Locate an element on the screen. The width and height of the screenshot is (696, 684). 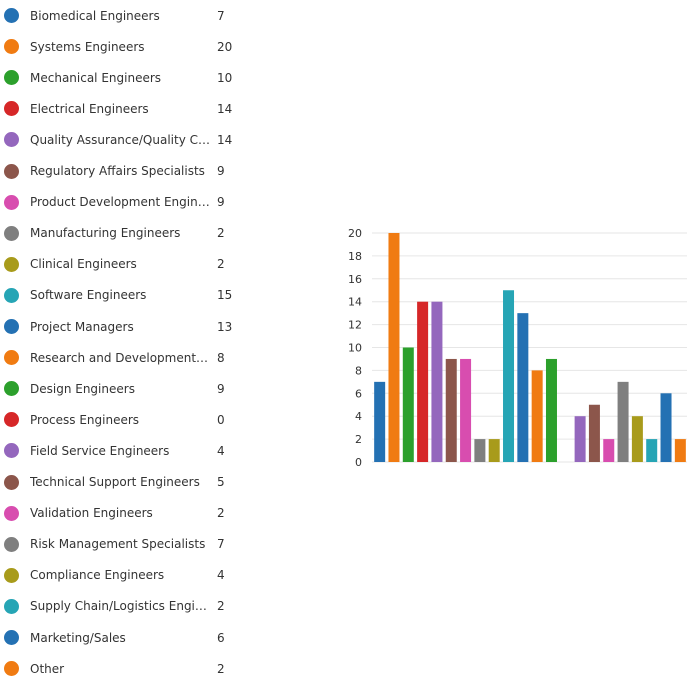
legend-item: Research and Development Scie... 8 is located at coordinates (125, 357).